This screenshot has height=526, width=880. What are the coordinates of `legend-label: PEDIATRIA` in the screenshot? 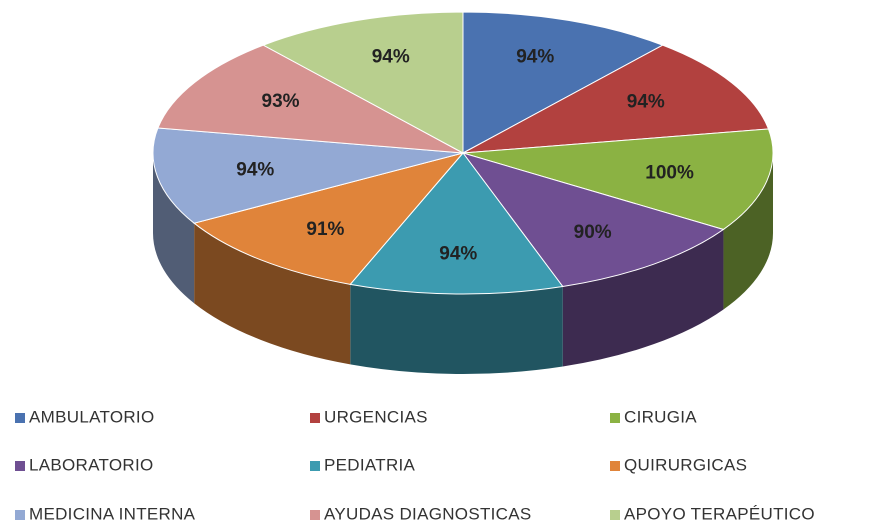 It's located at (370, 464).